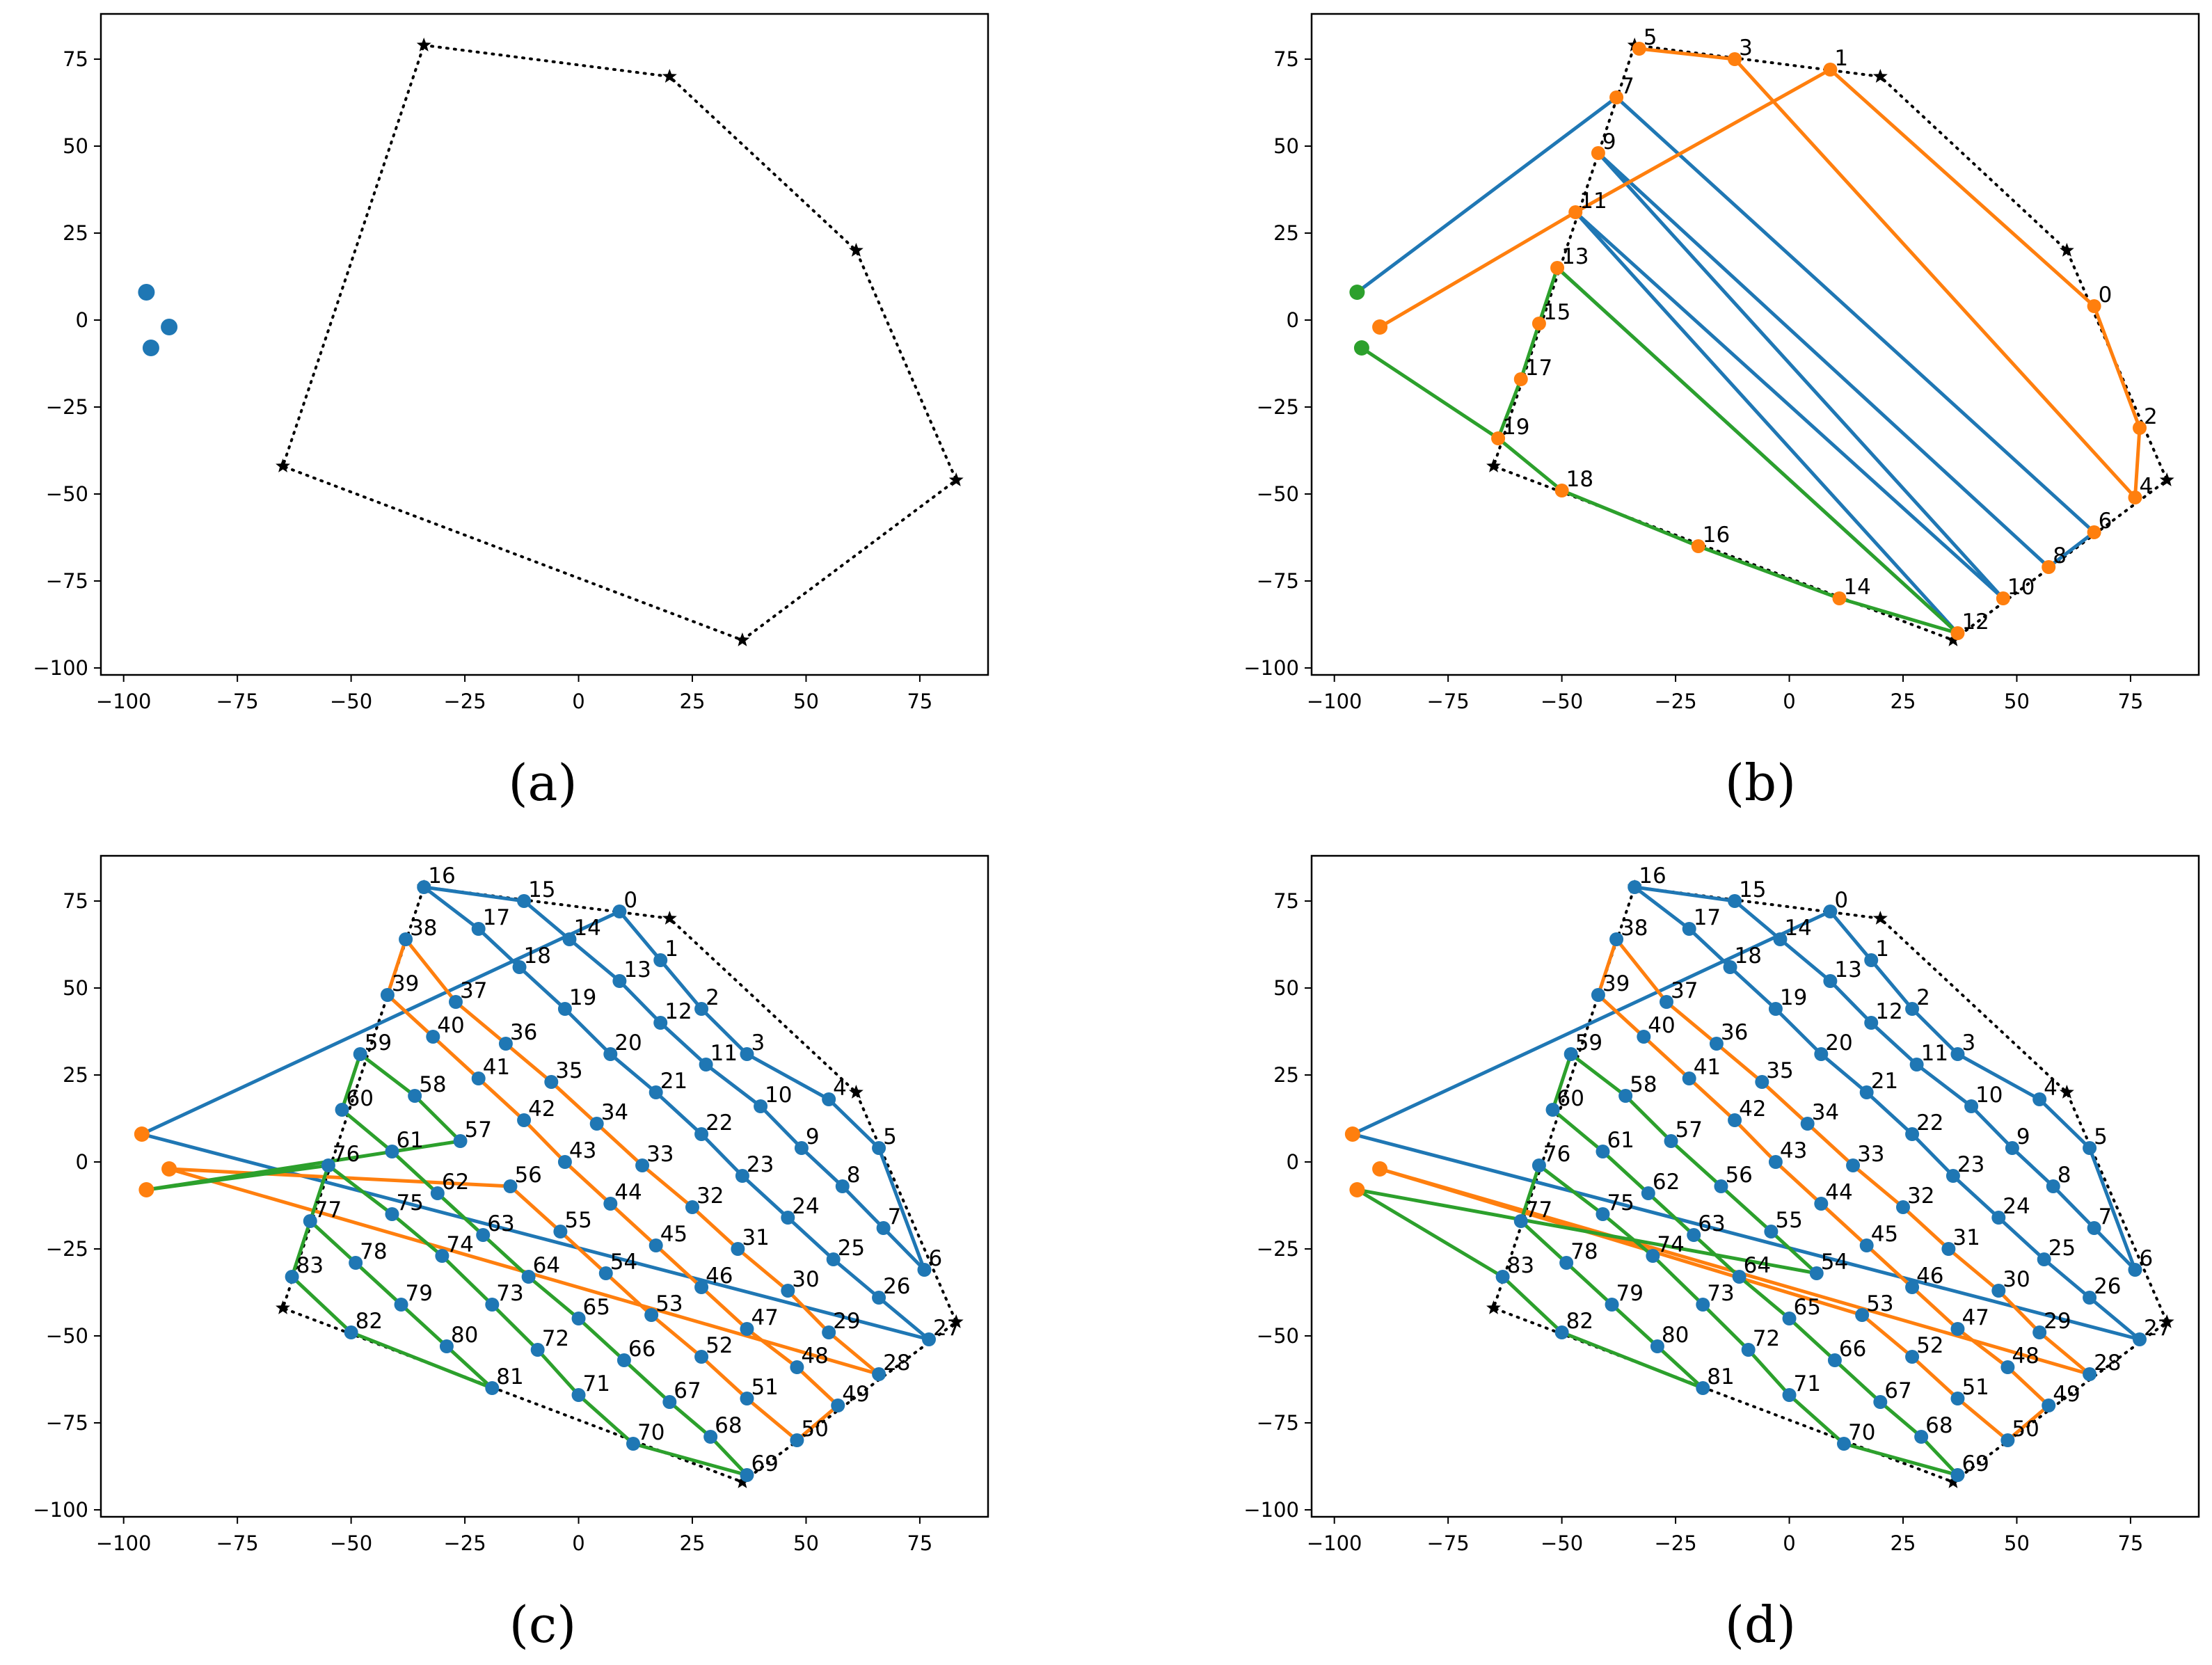  Describe the element at coordinates (854, 1175) in the screenshot. I see `point-label: 8` at that location.